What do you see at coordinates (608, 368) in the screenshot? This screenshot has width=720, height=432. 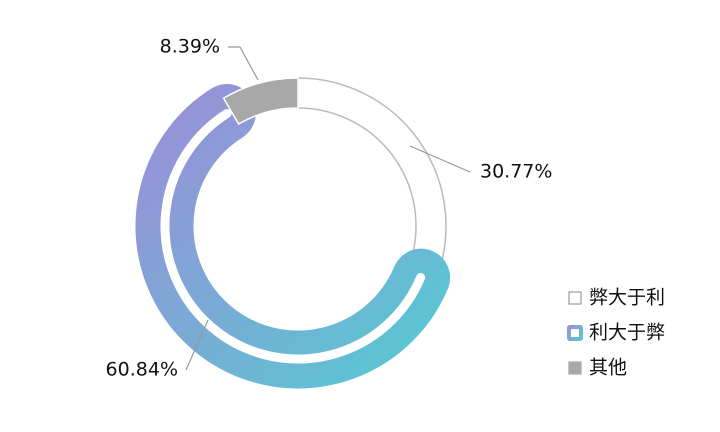 I see `legend-label: 其他` at bounding box center [608, 368].